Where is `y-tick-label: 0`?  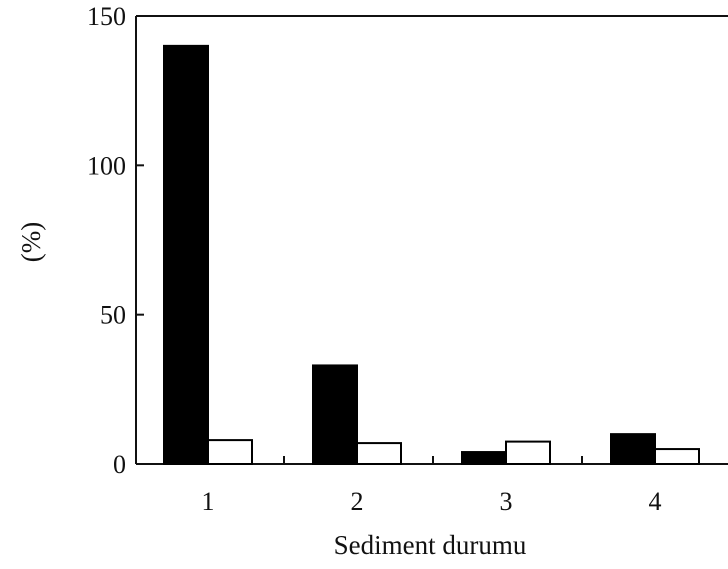
y-tick-label: 0 is located at coordinates (119, 464).